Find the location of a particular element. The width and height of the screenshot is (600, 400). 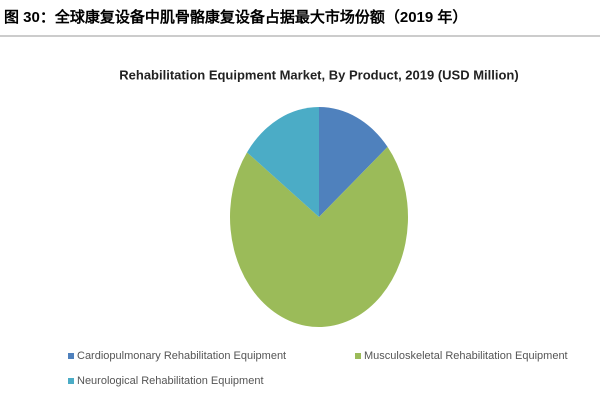

legend-label: Musculoskeletal Rehabilitation Equipment is located at coordinates (466, 356).